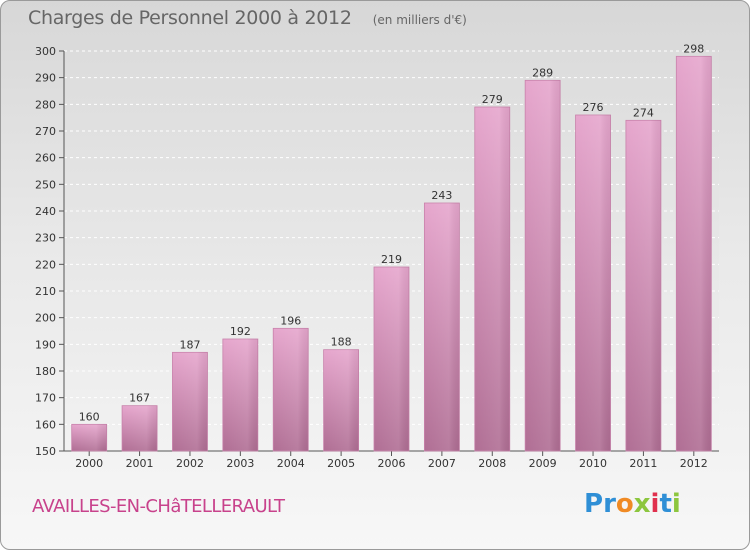 This screenshot has width=750, height=550. I want to click on y-tick-label: 190, so click(45, 344).